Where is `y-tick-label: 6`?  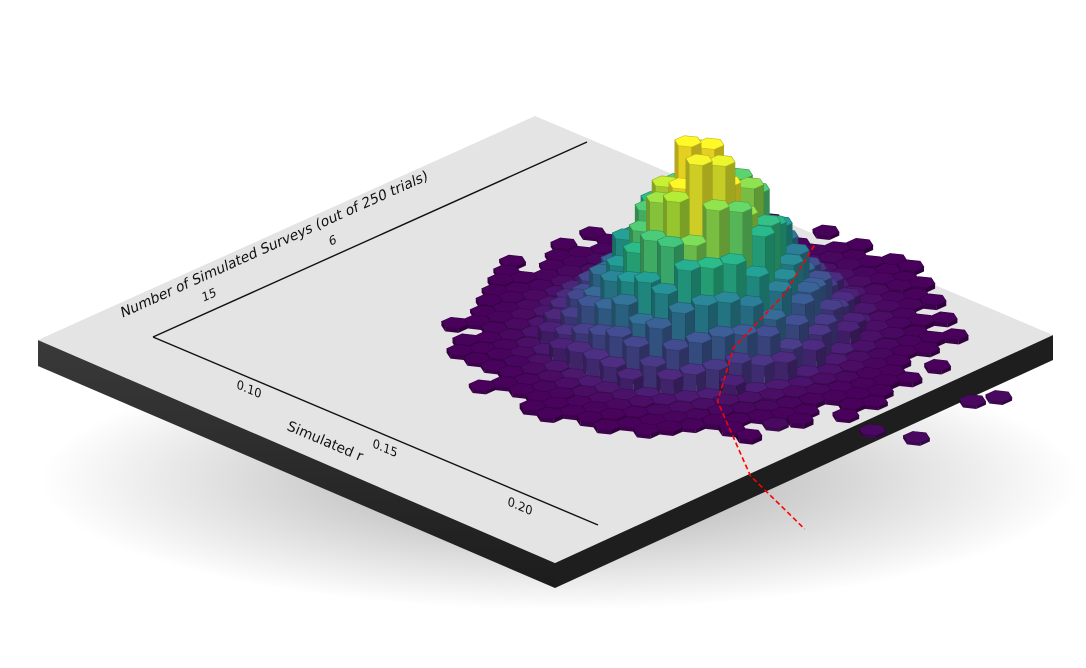
y-tick-label: 6 is located at coordinates (333, 240).